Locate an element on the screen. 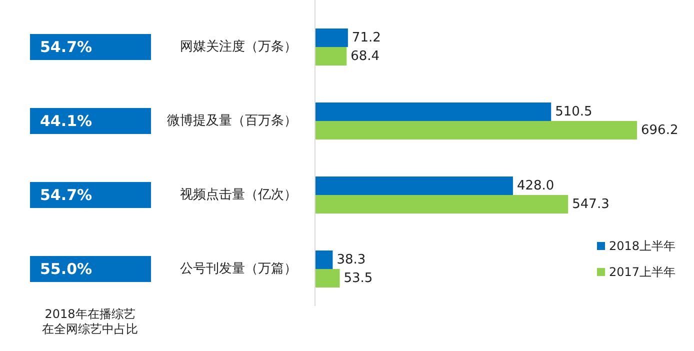  data-label: 68.4 is located at coordinates (365, 56).